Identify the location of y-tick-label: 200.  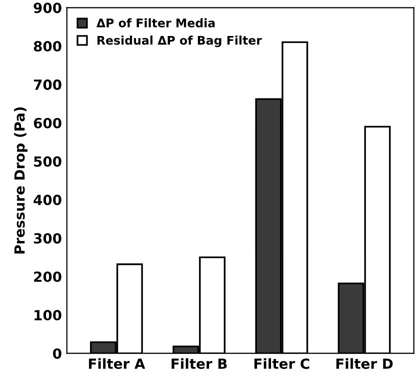
(48, 276).